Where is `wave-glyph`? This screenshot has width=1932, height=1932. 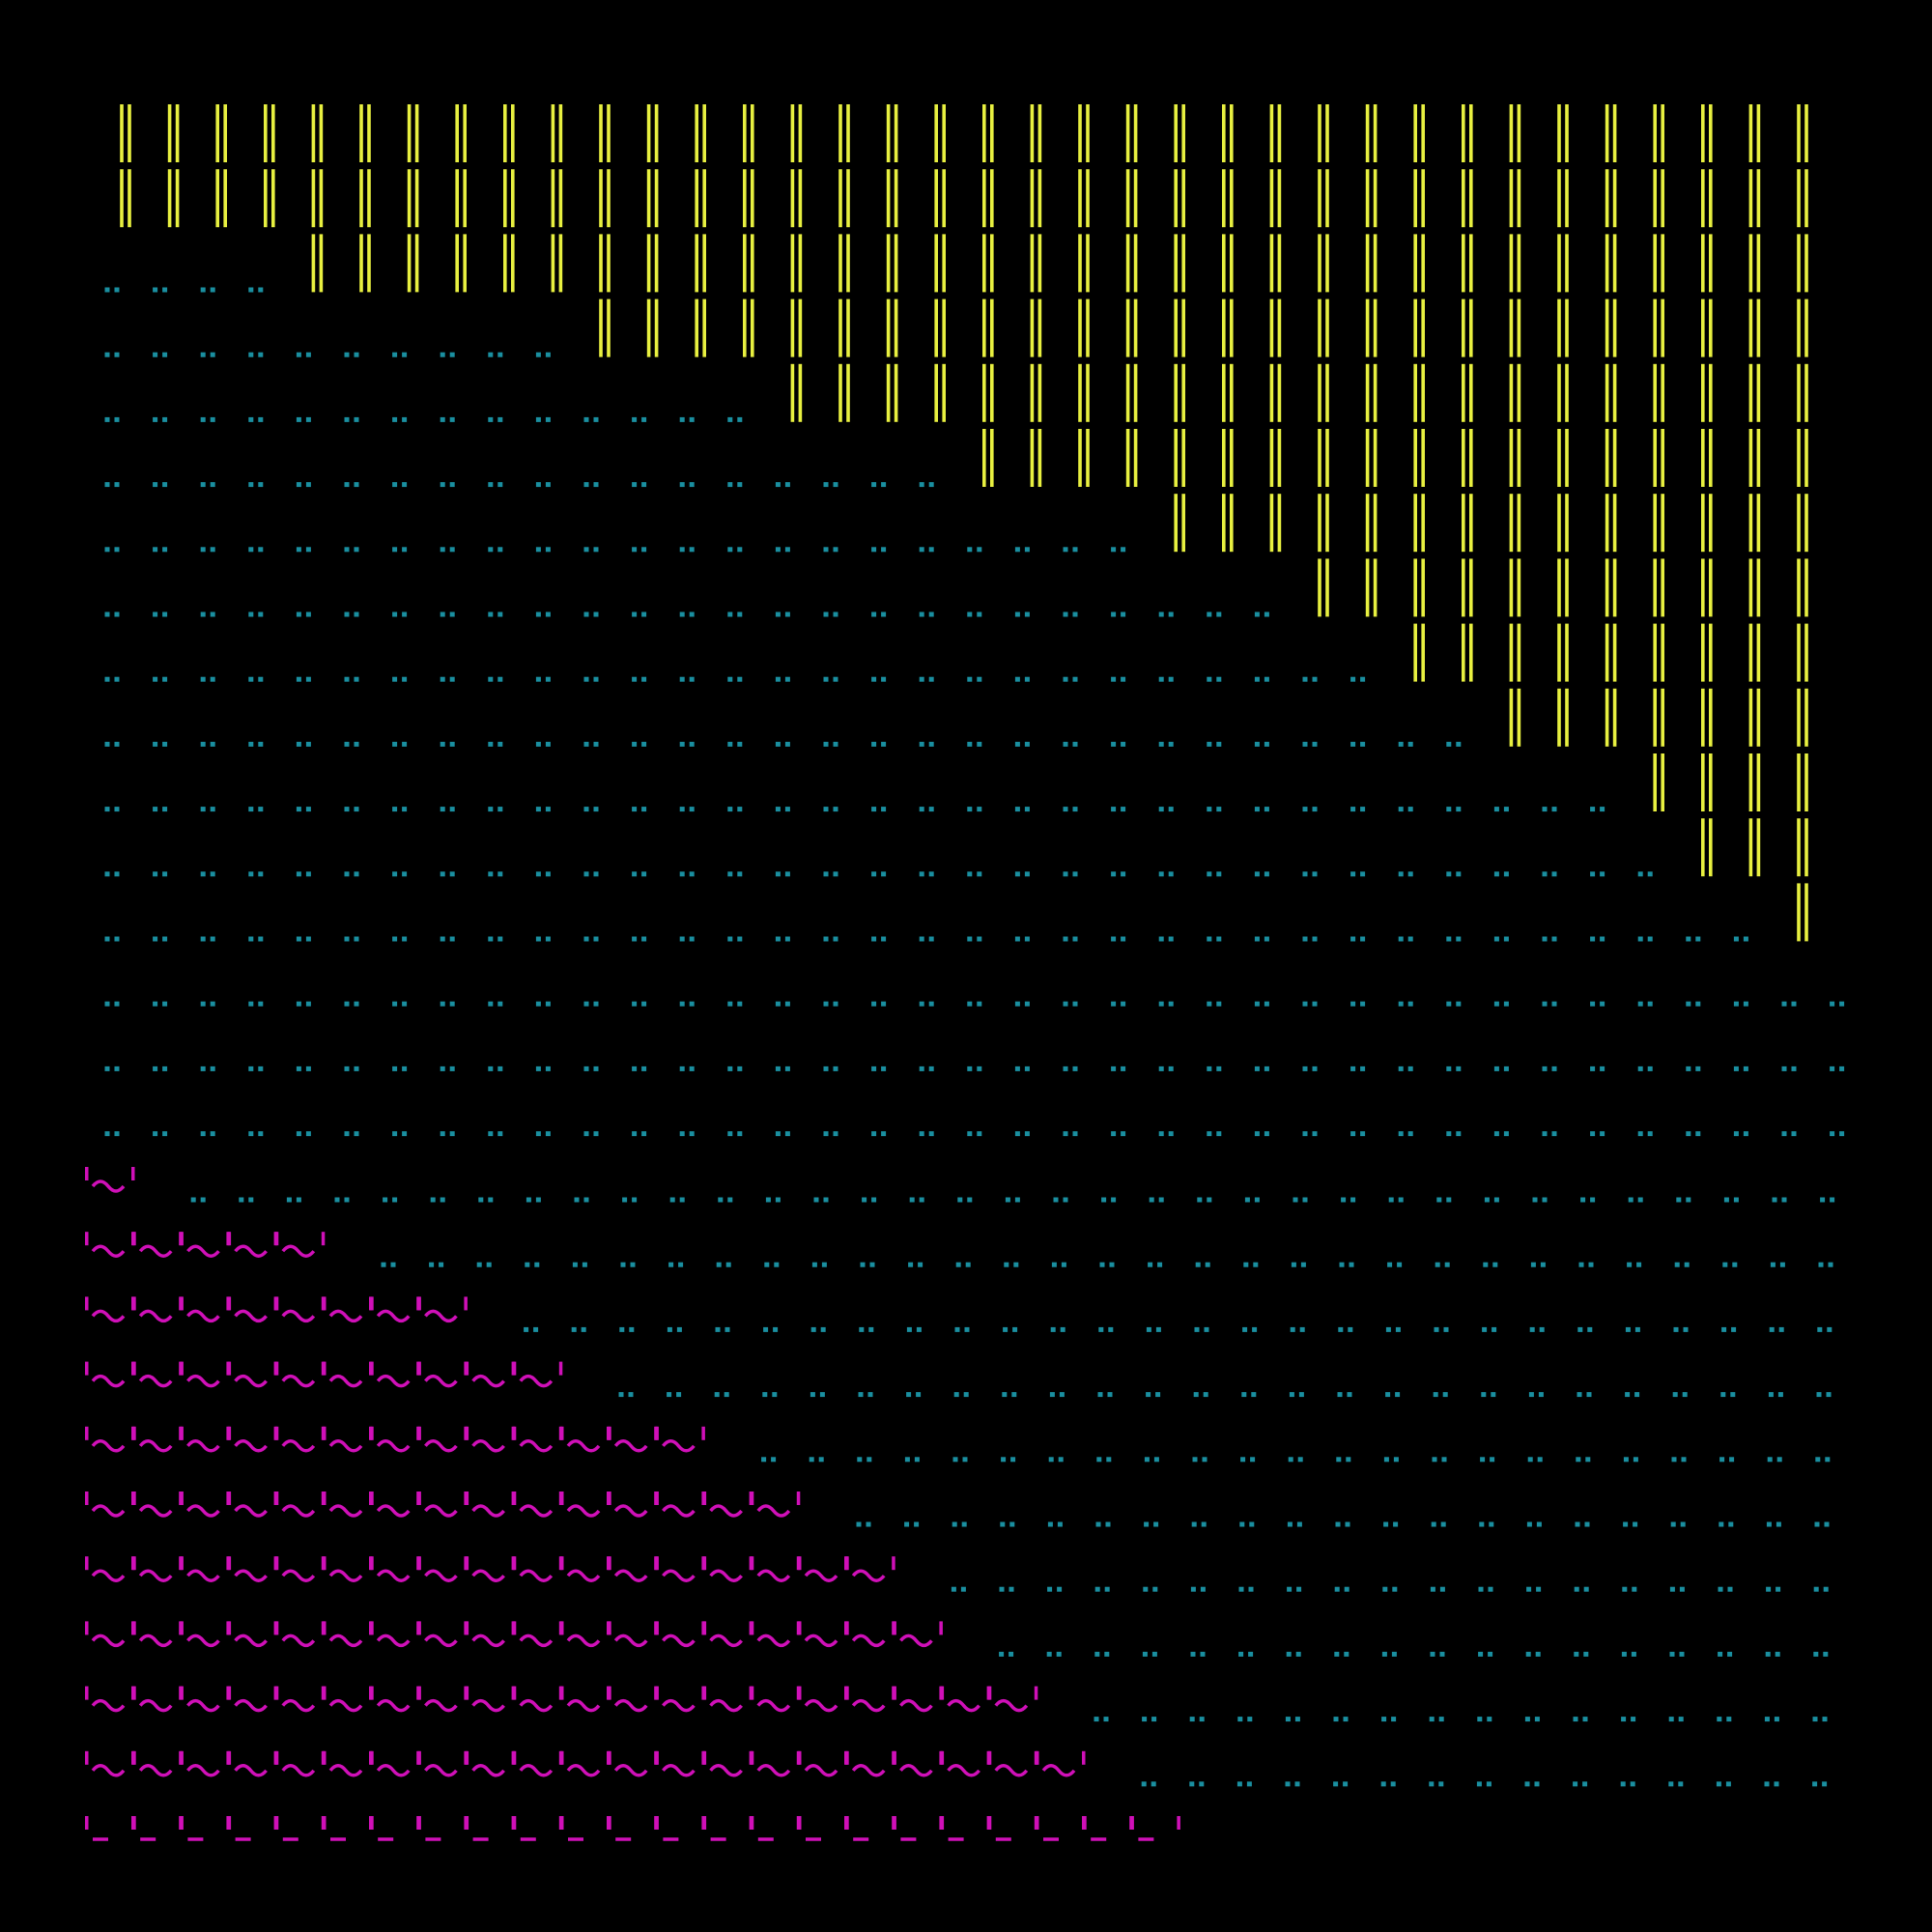
wave-glyph is located at coordinates (110, 1180).